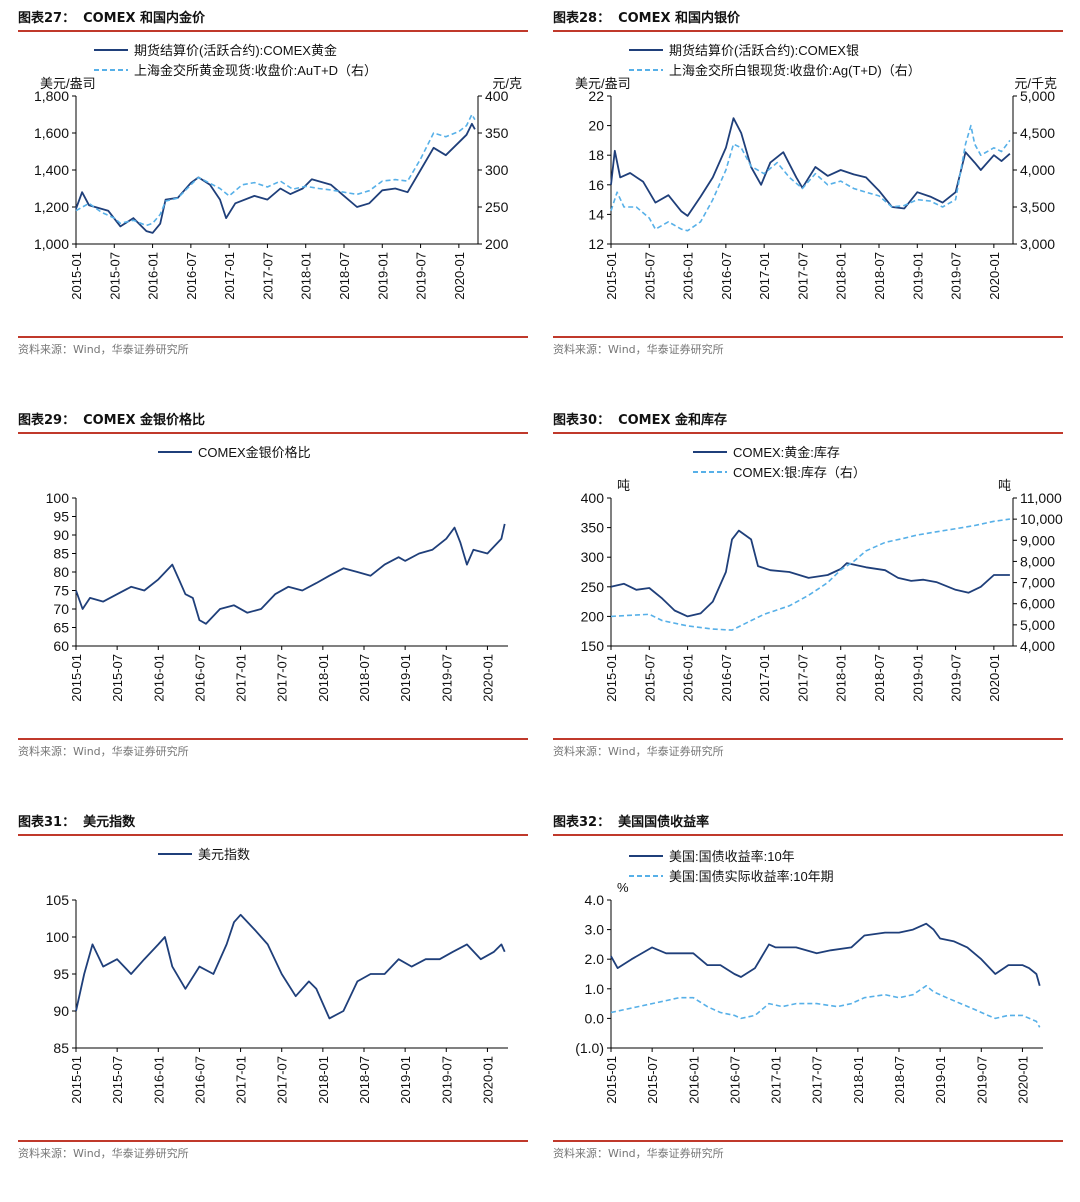 This screenshot has height=1202, width=1080. I want to click on x-tick-label: 2018-01, so click(323, 678).